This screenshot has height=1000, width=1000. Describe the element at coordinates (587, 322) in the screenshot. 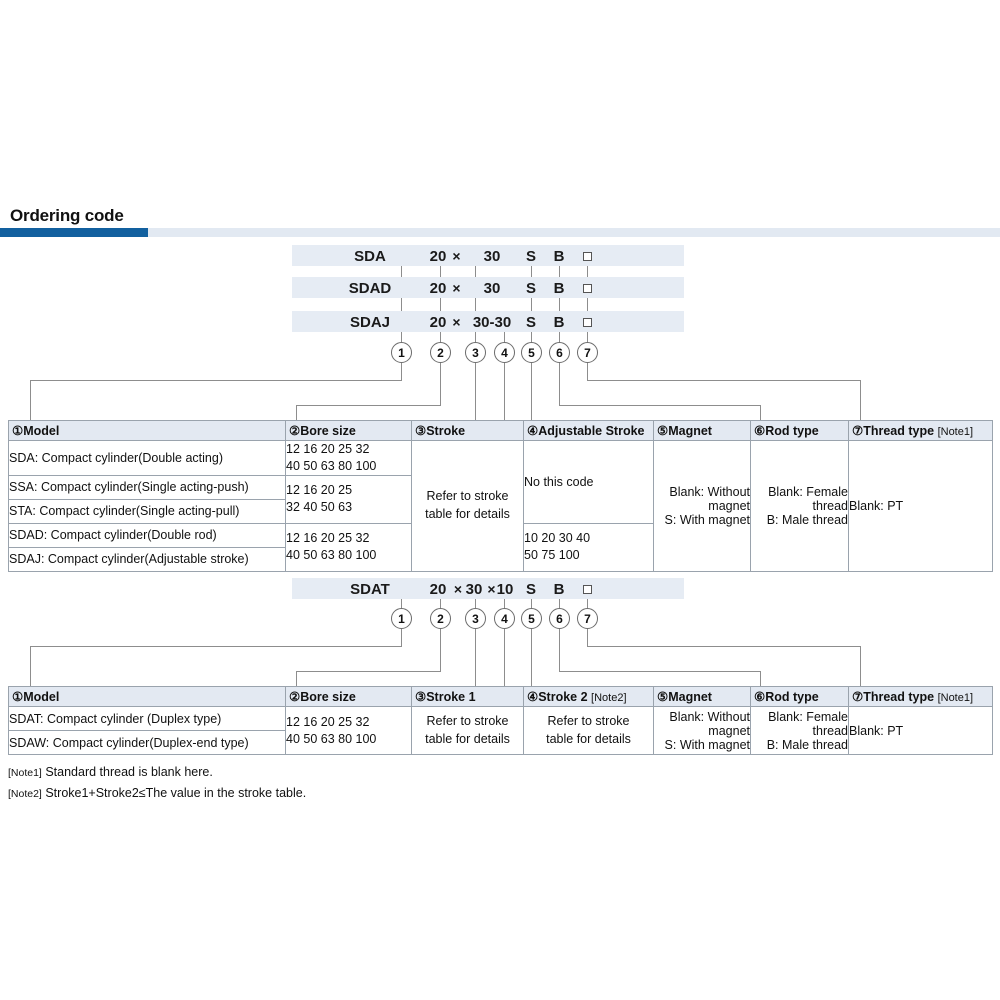

I see `thread-type-placeholder-box` at that location.